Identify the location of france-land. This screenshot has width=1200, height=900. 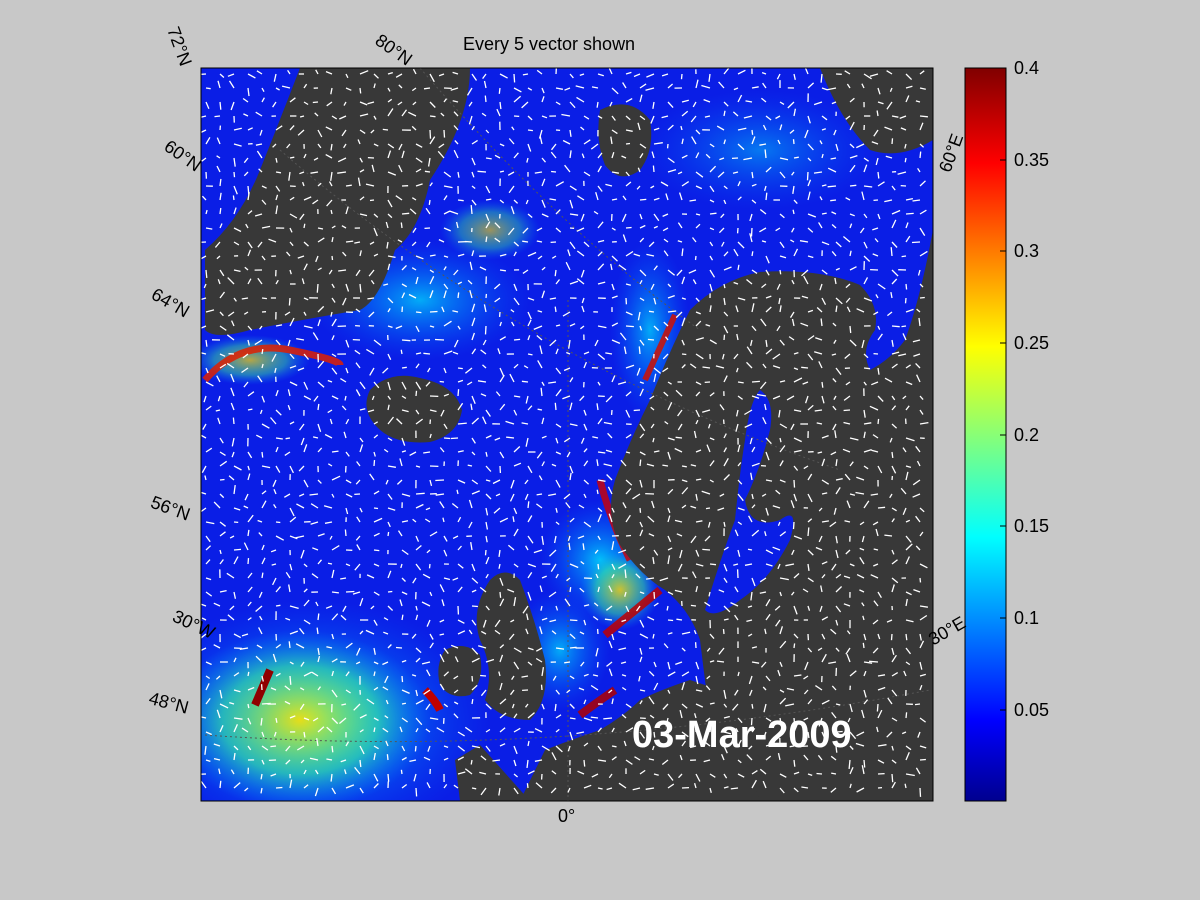
(492, 773).